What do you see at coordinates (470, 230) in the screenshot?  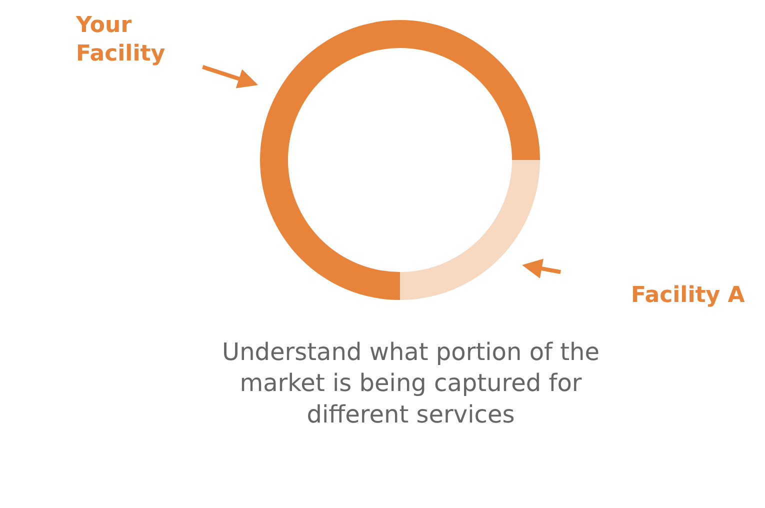 I see `donut-slice` at bounding box center [470, 230].